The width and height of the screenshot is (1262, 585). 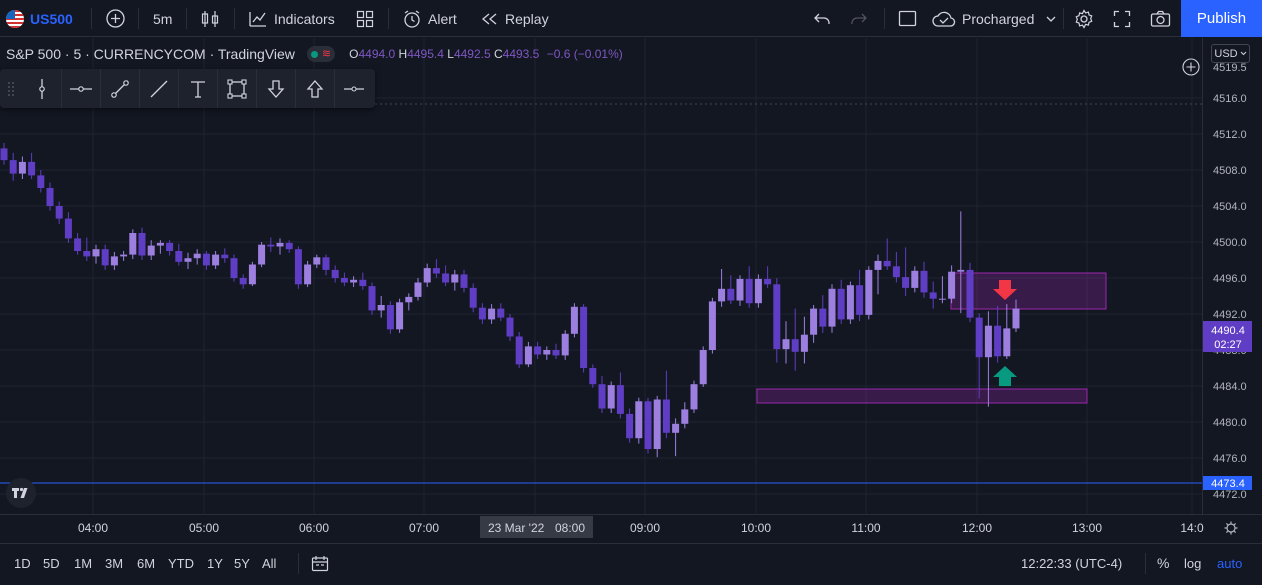 What do you see at coordinates (181, 563) in the screenshot?
I see `range-button-ytd: YTD` at bounding box center [181, 563].